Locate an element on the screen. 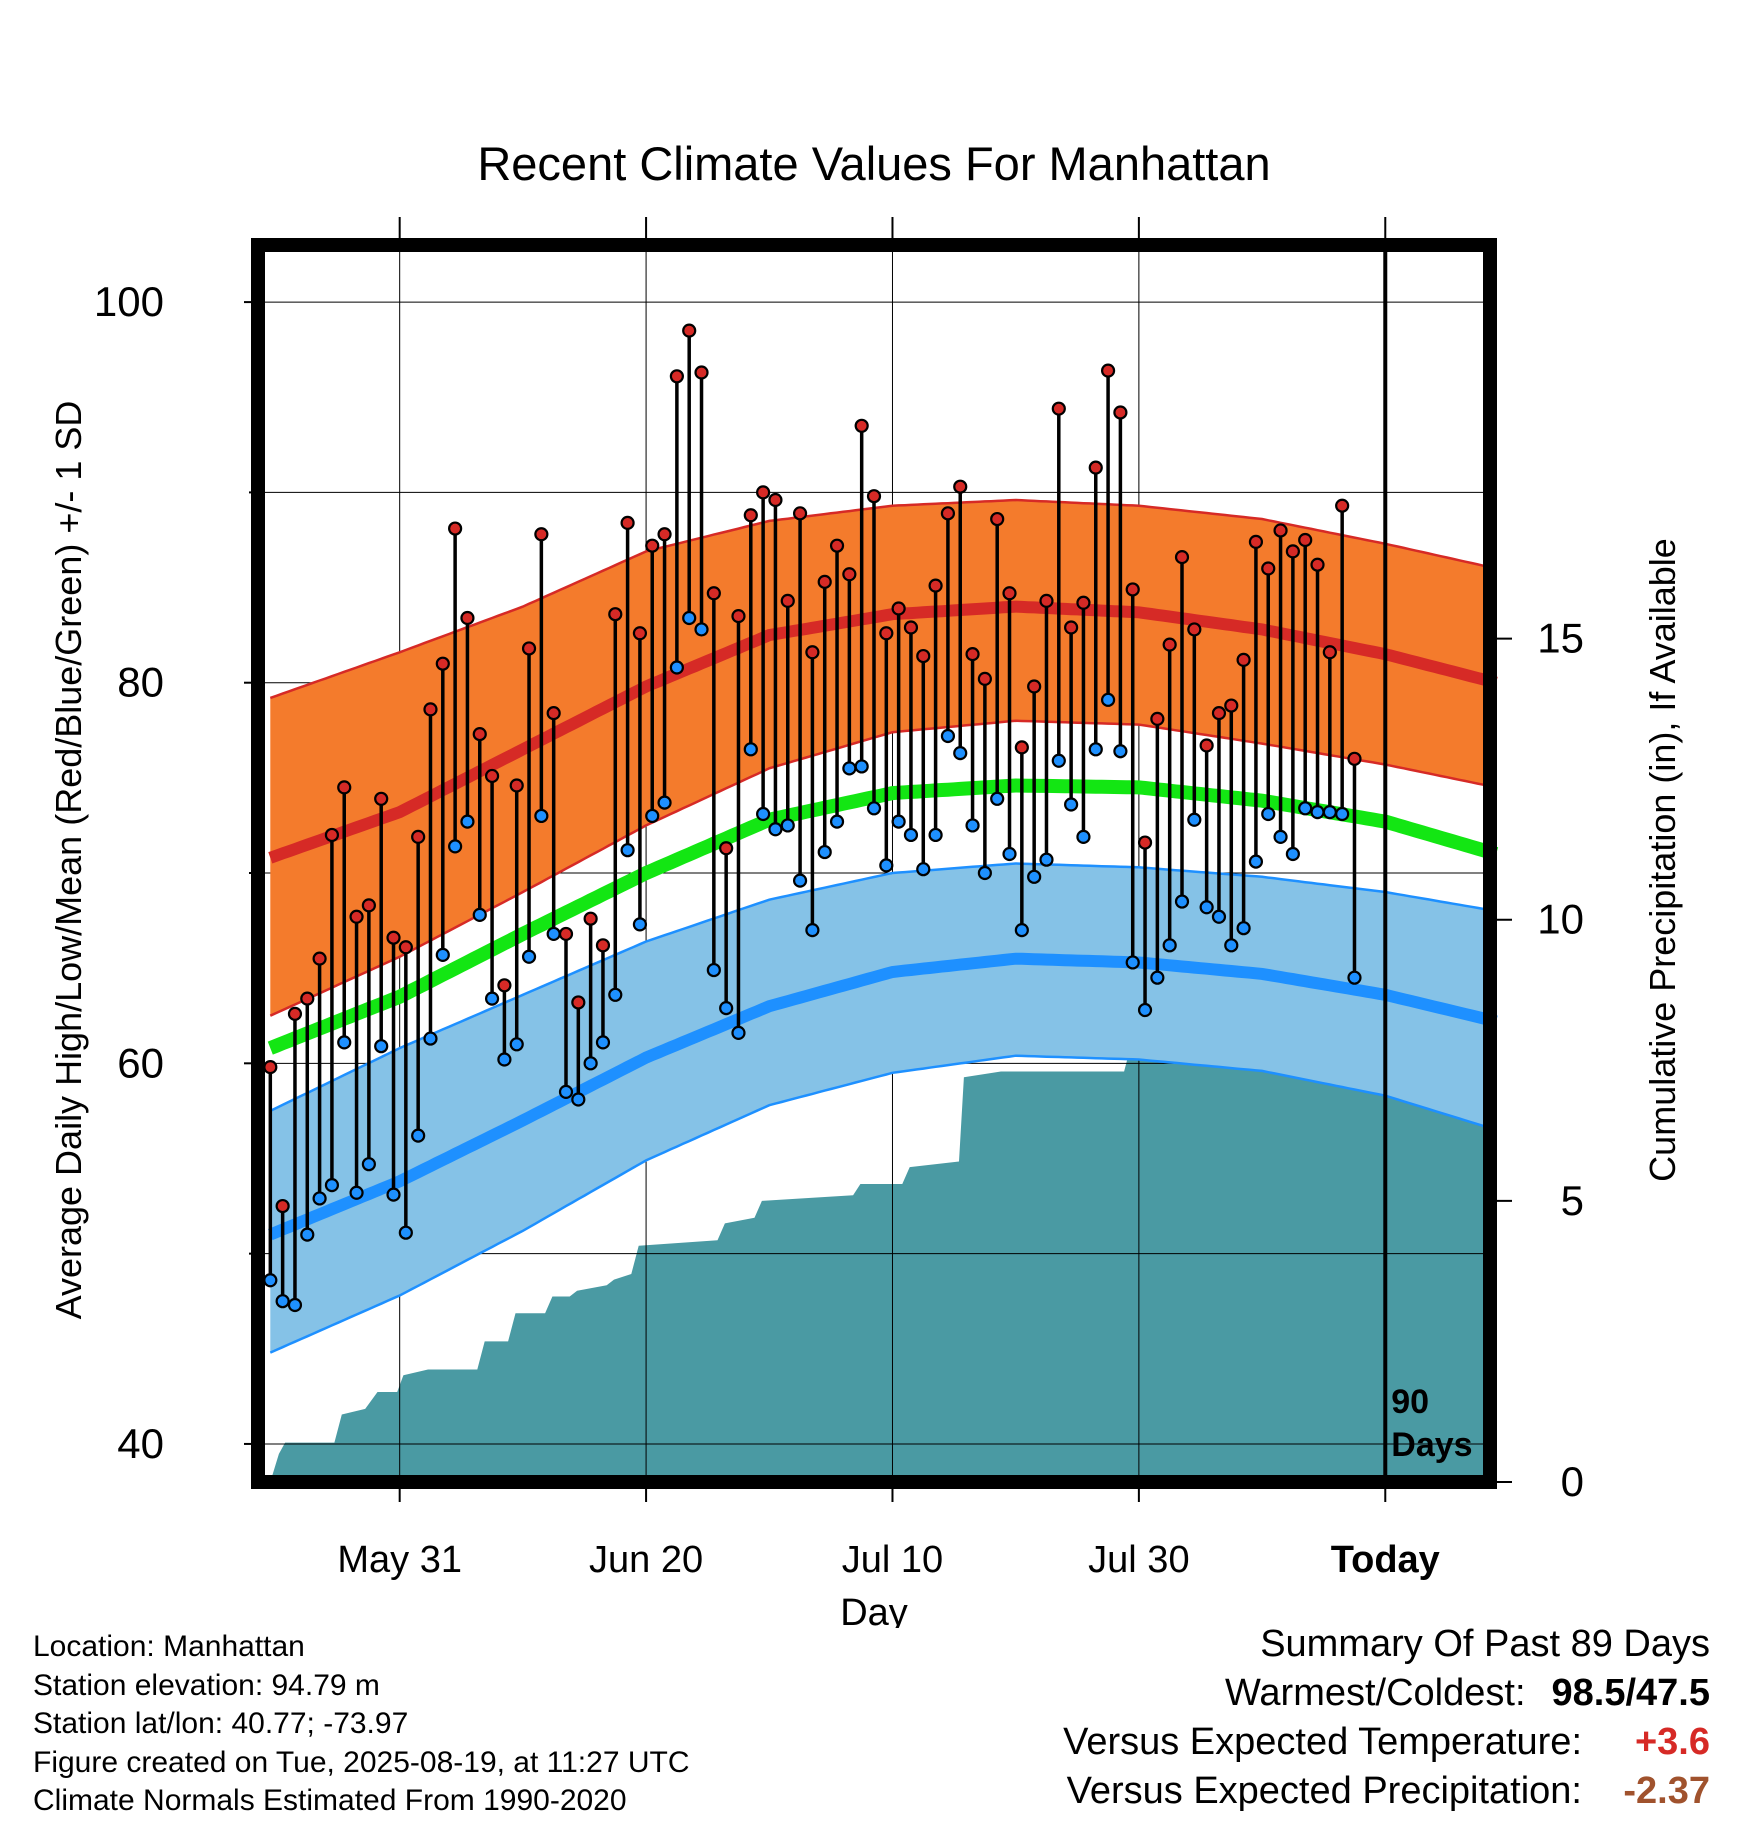 Image resolution: width=1748 pixels, height=1828 pixels. summary-heading: Summary Of Past 89 Days is located at coordinates (1485, 1644).